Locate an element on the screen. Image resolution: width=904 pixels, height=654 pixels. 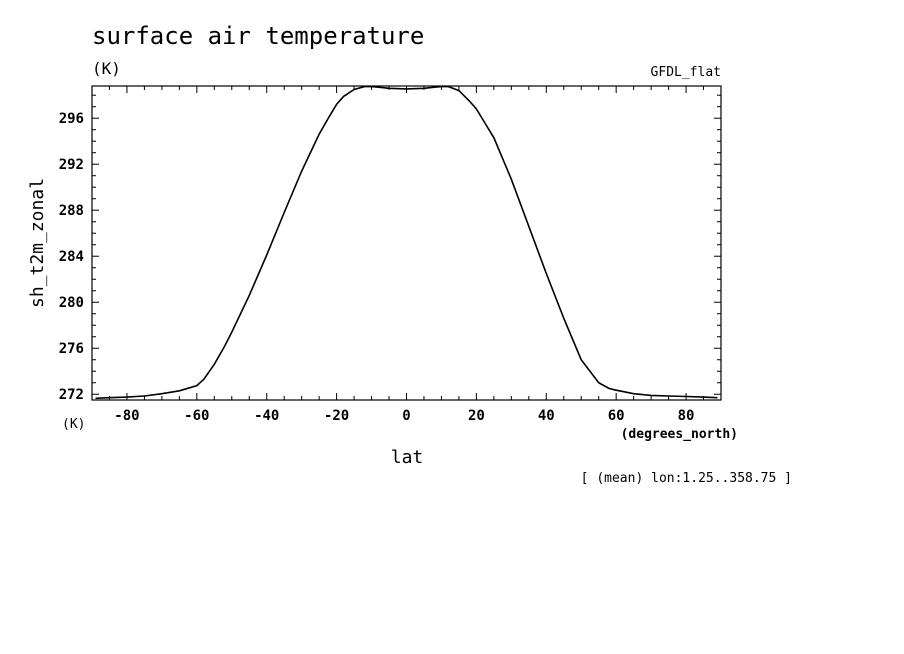
x-tick-label: 0 is located at coordinates (406, 416).